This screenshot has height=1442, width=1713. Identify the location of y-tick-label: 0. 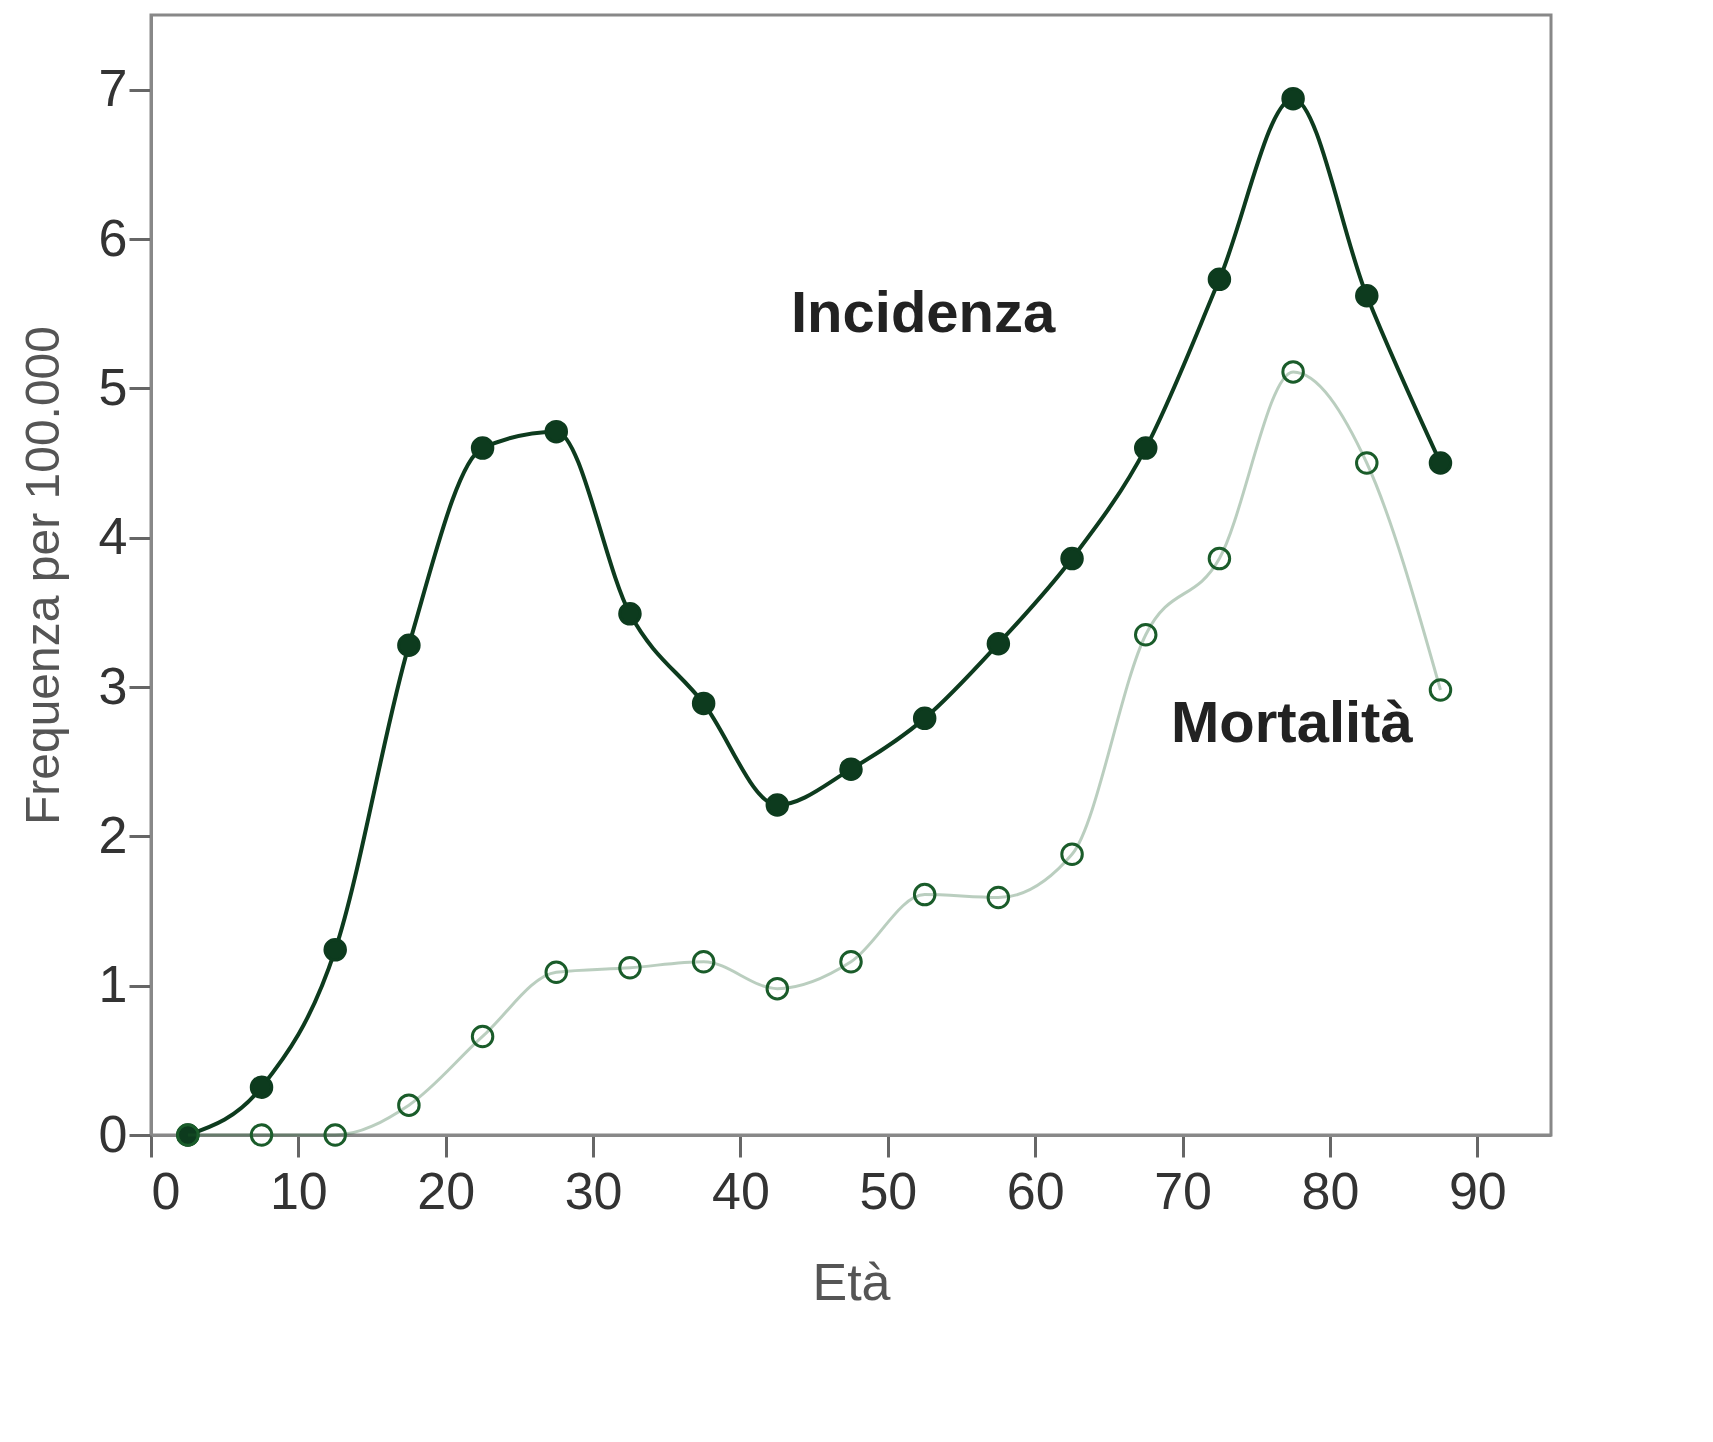
(113, 1133).